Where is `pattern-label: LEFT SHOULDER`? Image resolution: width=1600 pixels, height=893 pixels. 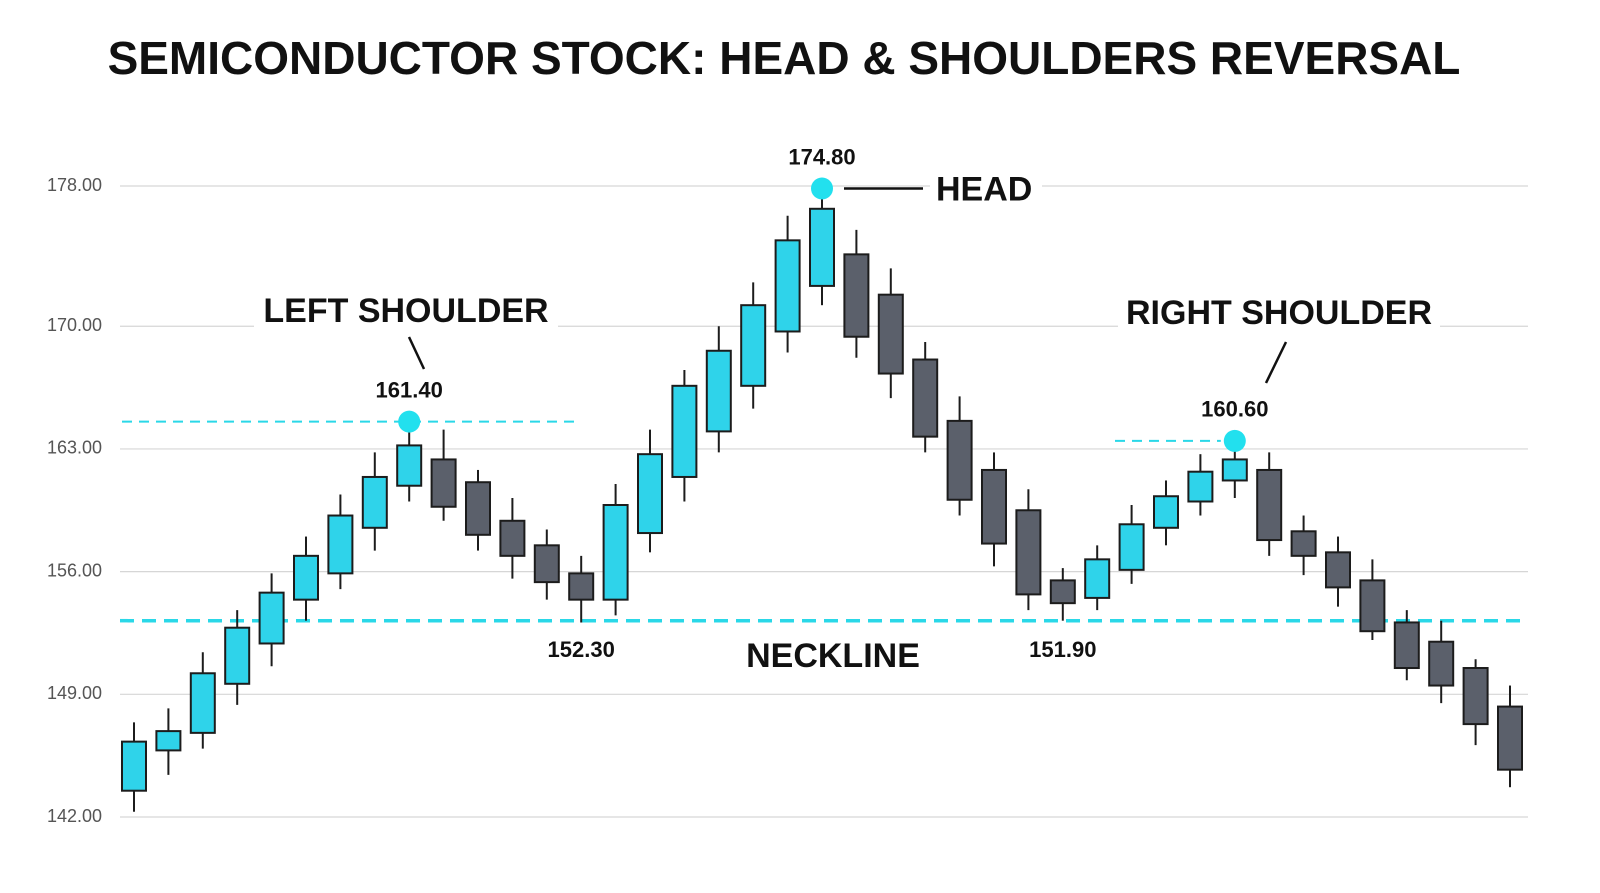 pattern-label: LEFT SHOULDER is located at coordinates (405, 311).